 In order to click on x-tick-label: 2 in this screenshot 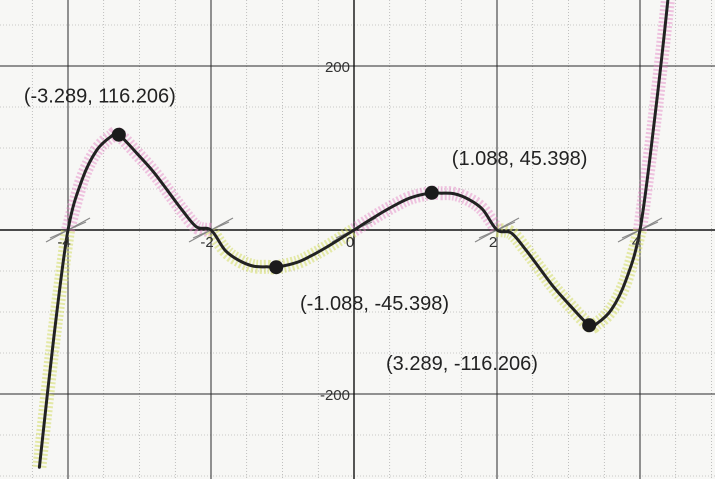, I will do `click(493, 242)`.